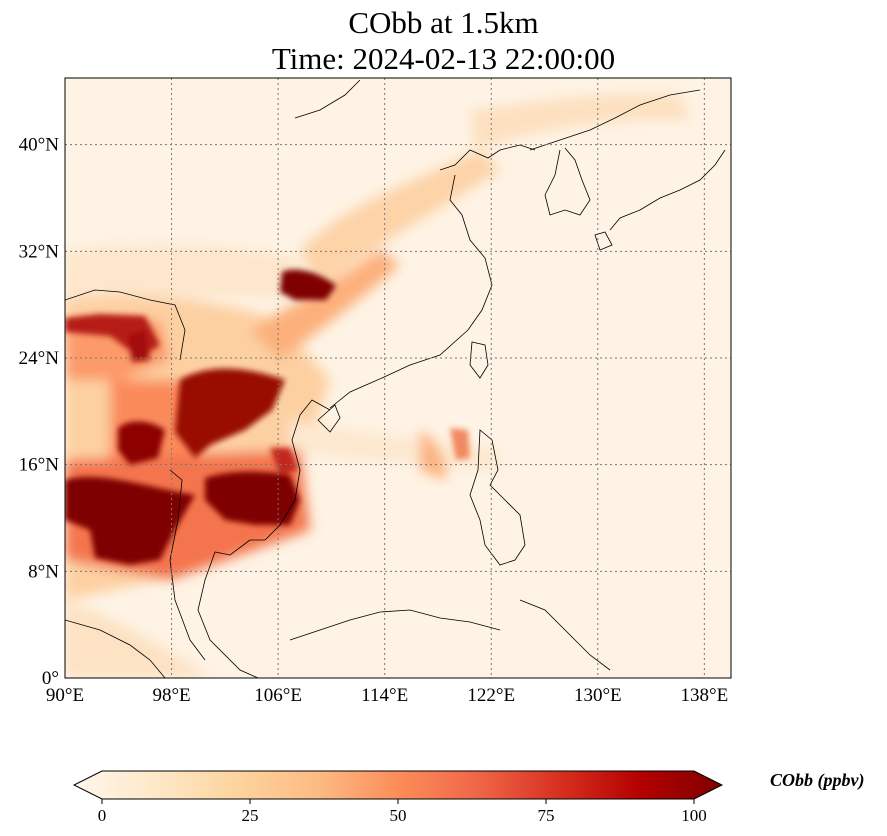 Image resolution: width=887 pixels, height=836 pixels. I want to click on colorbar-tick-label: 0, so click(102, 815).